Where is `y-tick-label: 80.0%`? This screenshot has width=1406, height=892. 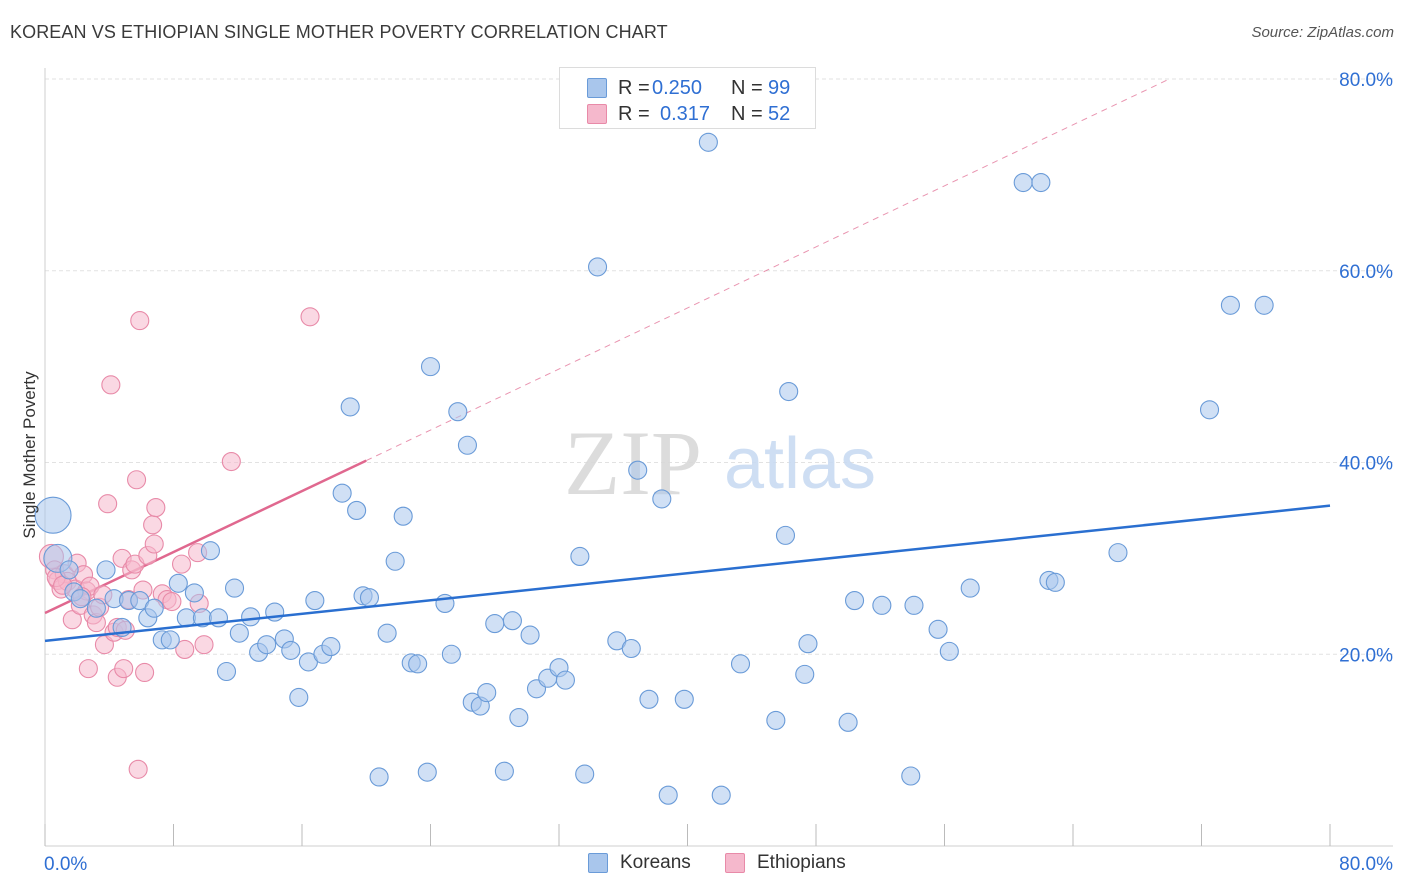 y-tick-label: 80.0% is located at coordinates (1366, 80).